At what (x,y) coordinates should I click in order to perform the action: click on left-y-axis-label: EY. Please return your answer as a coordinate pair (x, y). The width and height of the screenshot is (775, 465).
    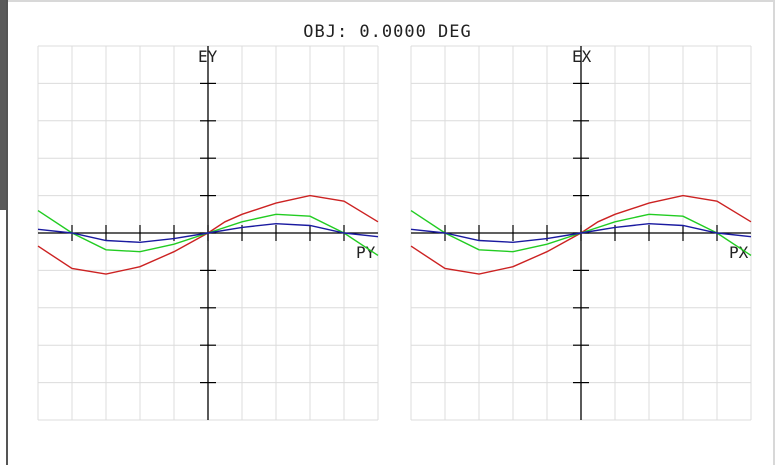
    Looking at the image, I should click on (208, 56).